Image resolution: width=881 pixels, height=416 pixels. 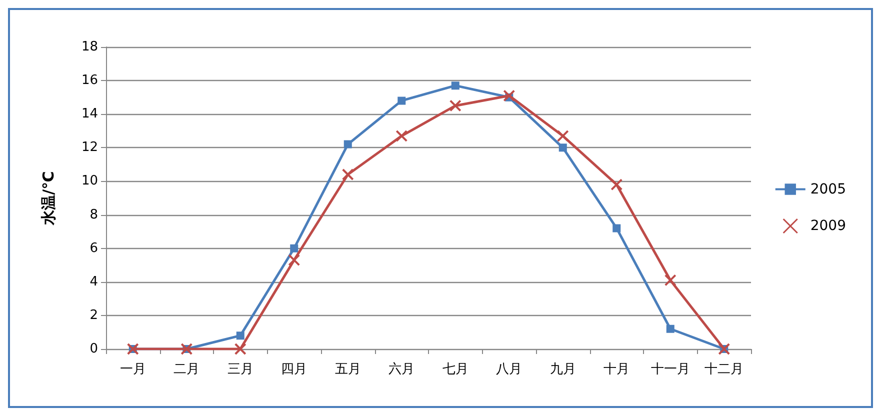 What do you see at coordinates (670, 369) in the screenshot?
I see `x-tick-label: 十一月` at bounding box center [670, 369].